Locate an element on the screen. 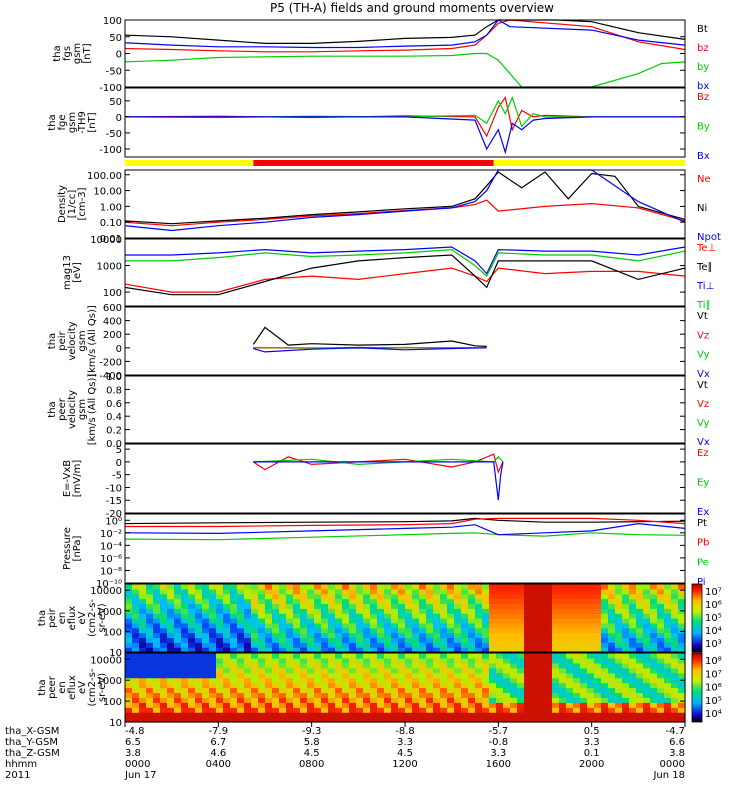 This screenshot has width=750, height=800. y-axis-label: sr-eV) is located at coordinates (102, 617).